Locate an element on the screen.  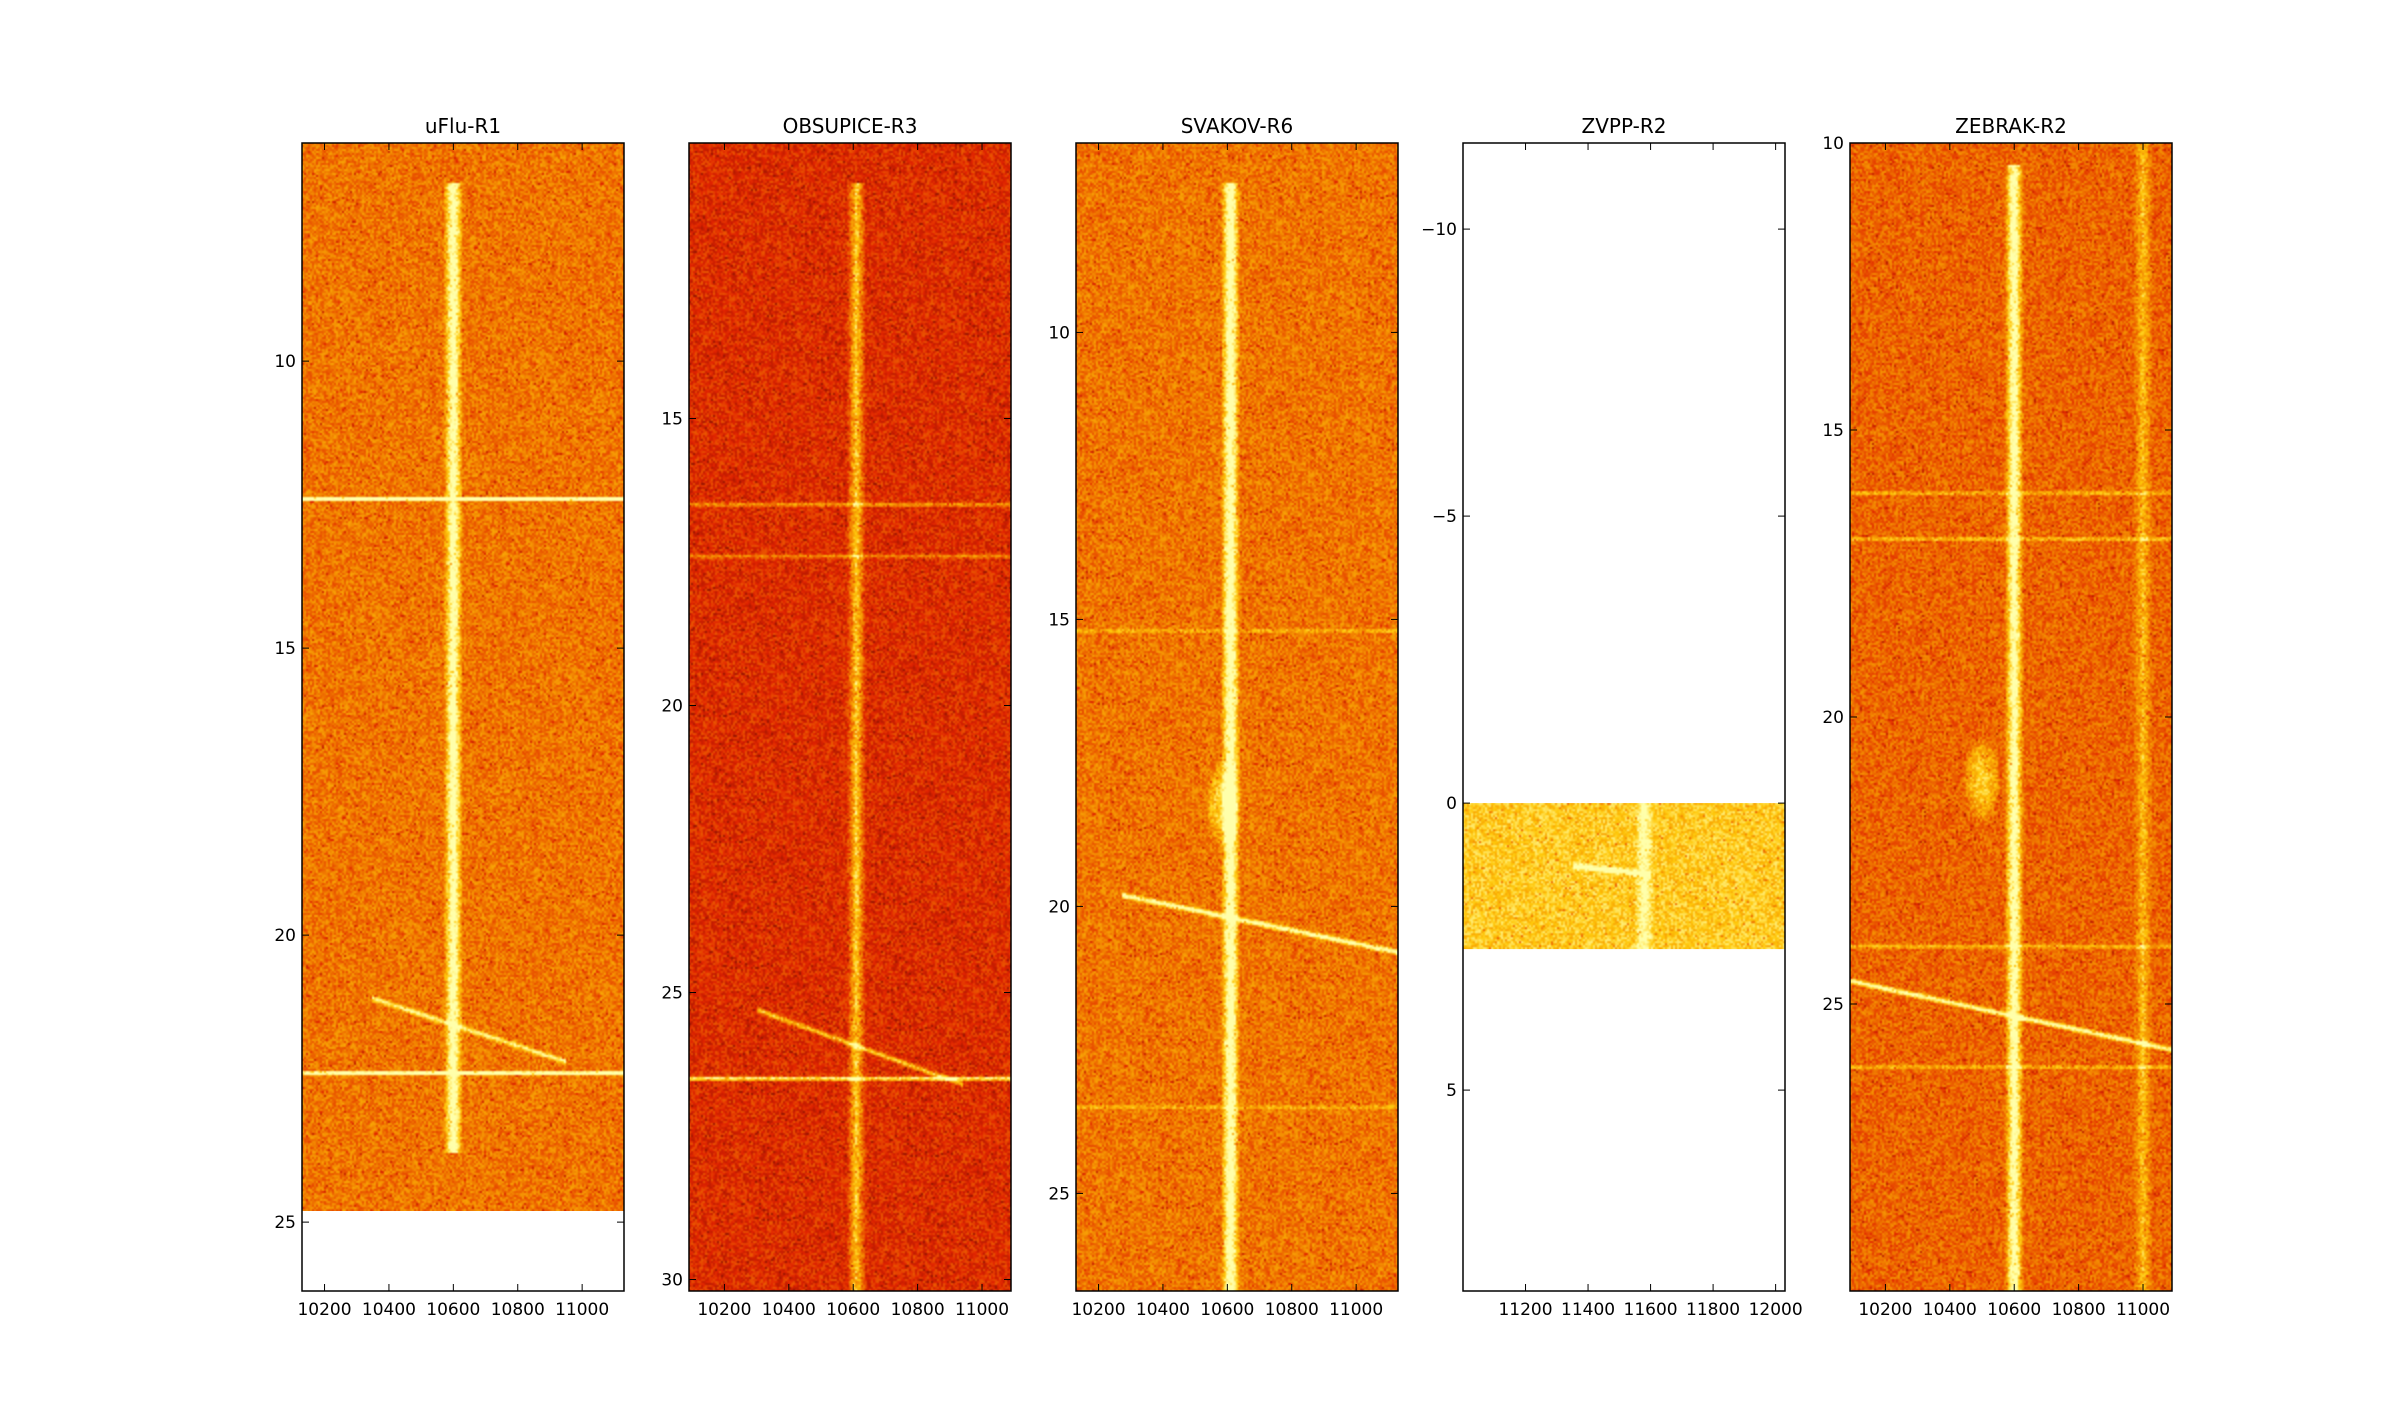
panel-title: ZVPP-R2 is located at coordinates (1624, 126).